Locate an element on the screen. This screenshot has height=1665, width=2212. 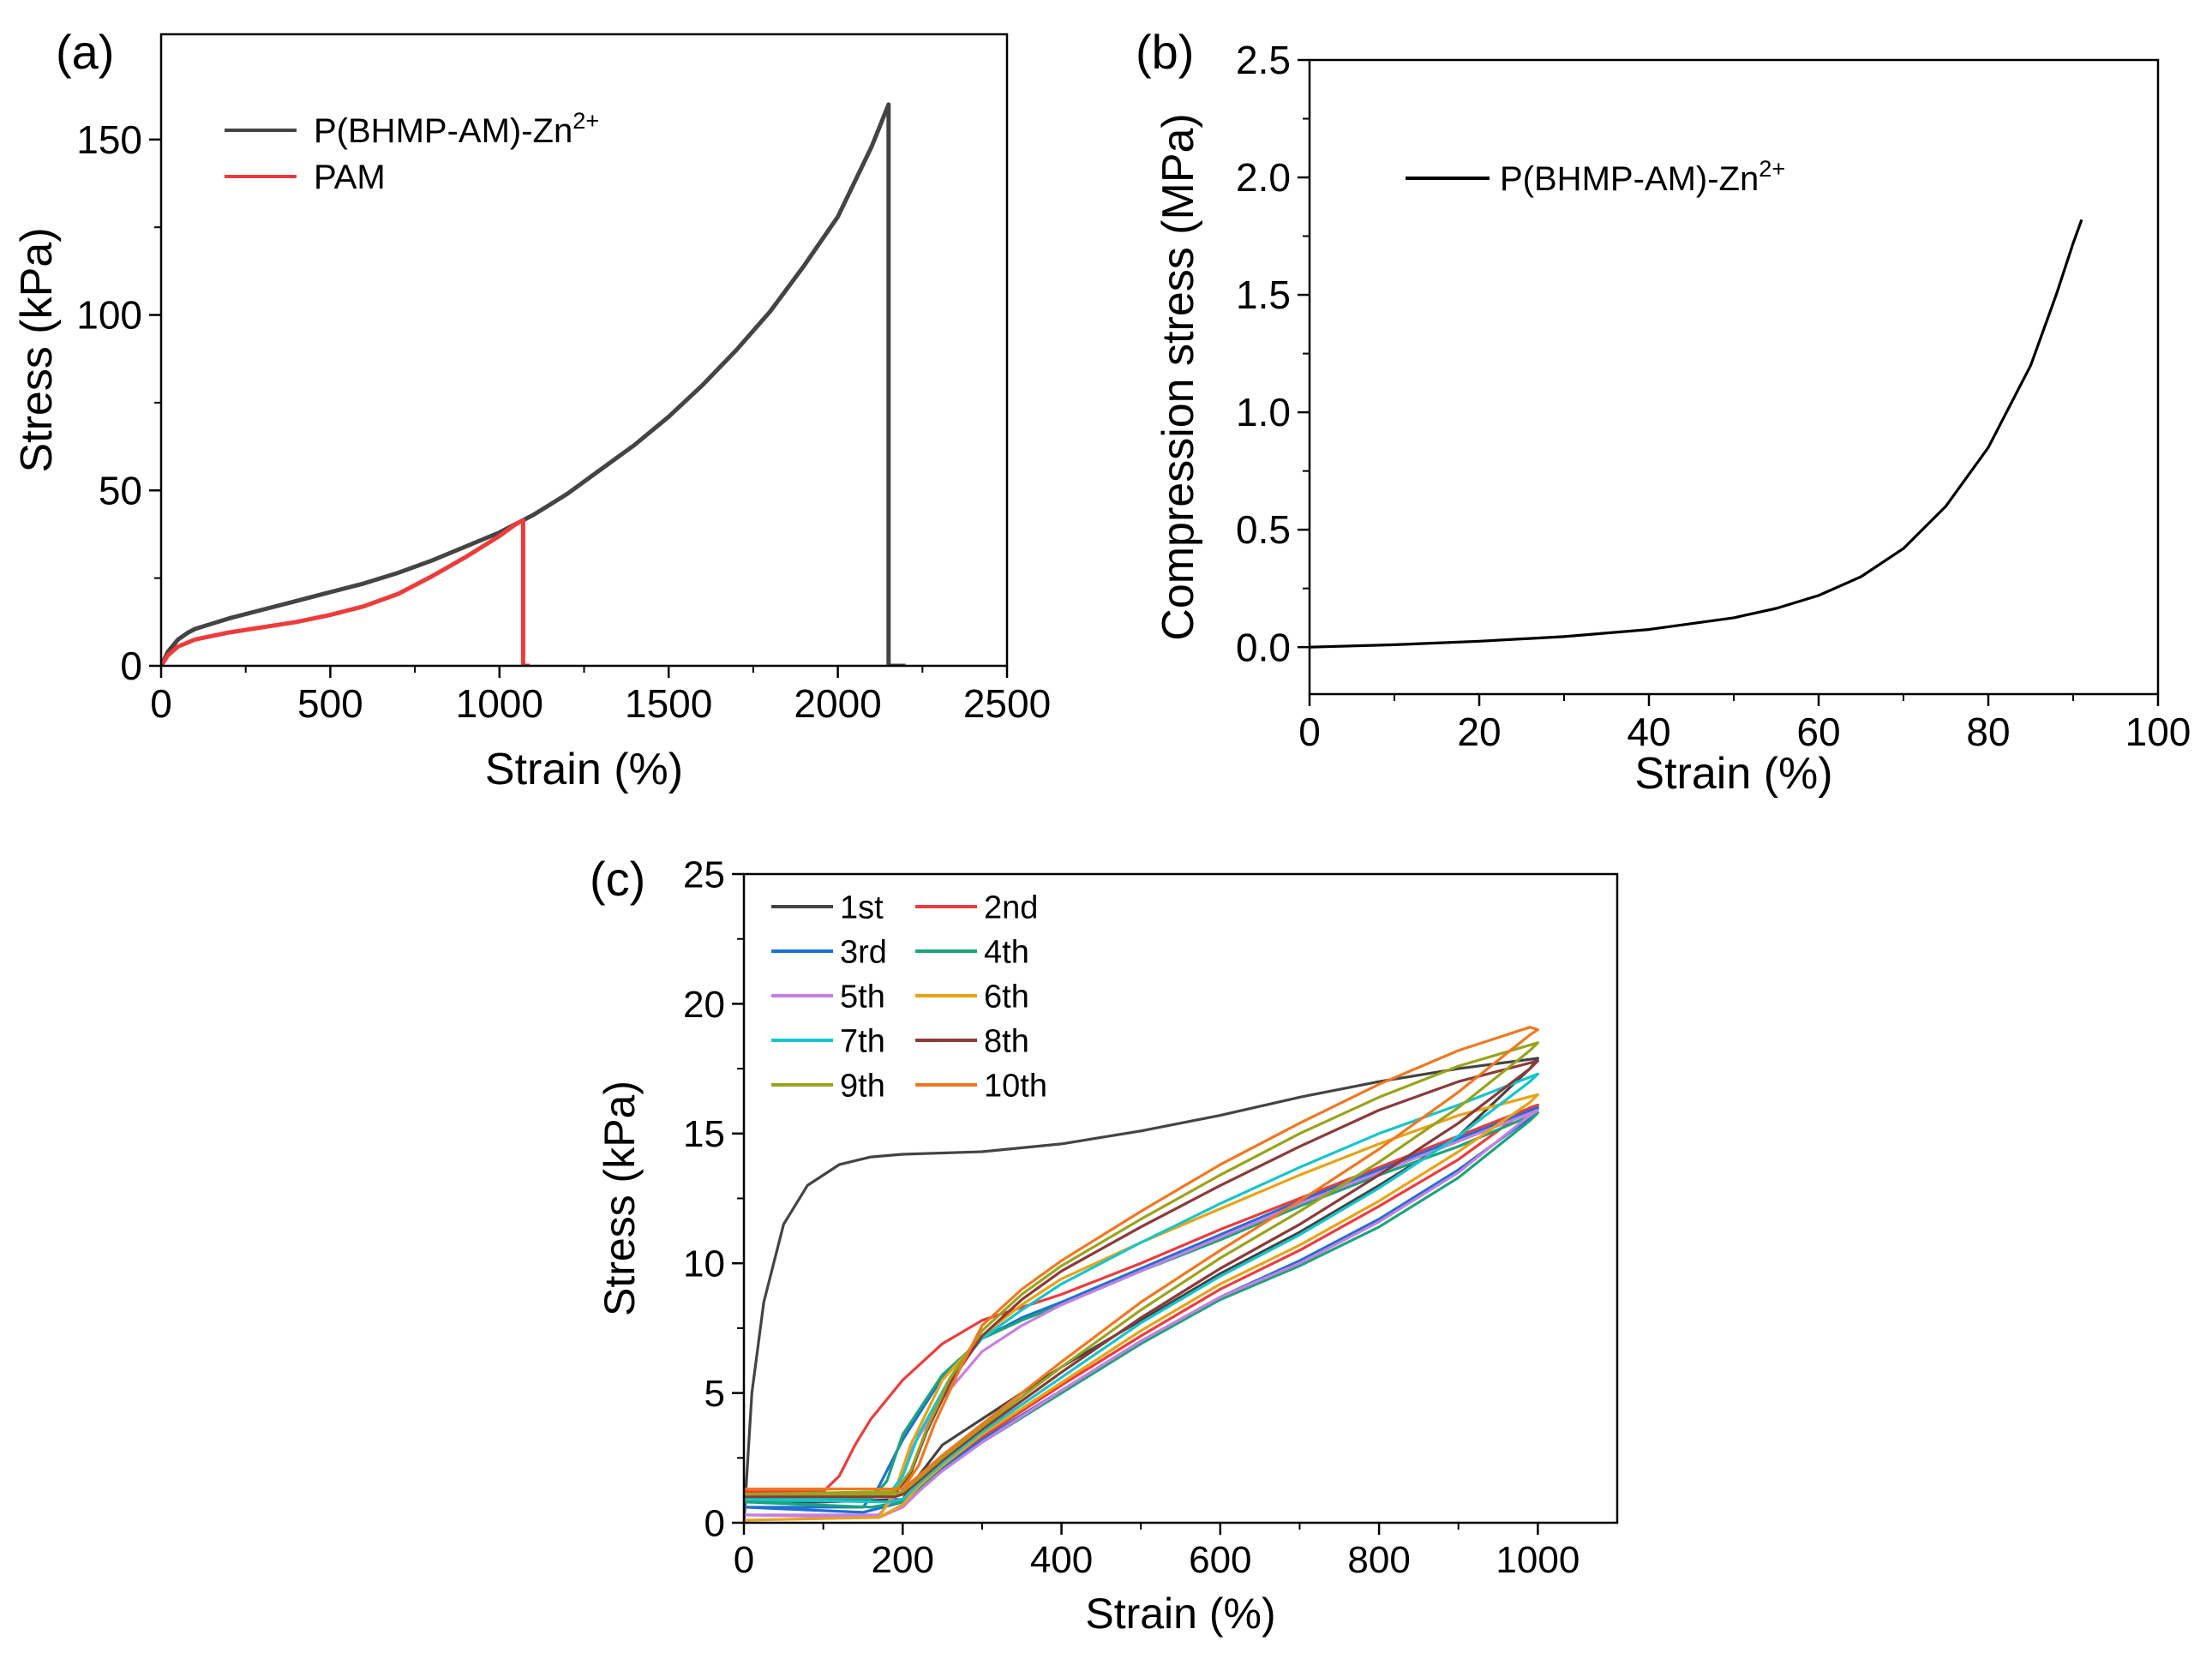
legend-entry-5: 5th is located at coordinates (863, 997).